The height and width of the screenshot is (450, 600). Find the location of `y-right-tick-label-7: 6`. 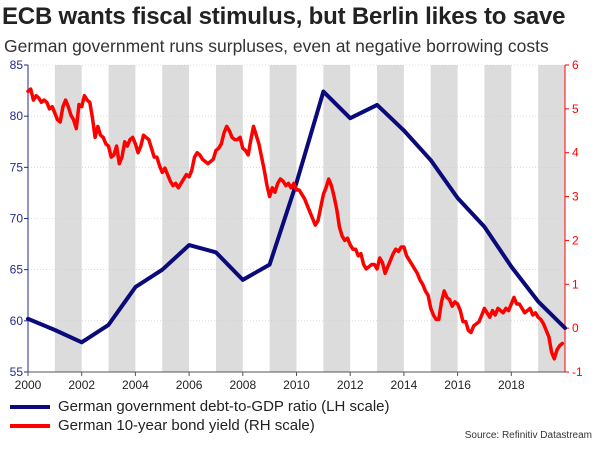

y-right-tick-label-7: 6 is located at coordinates (575, 65).